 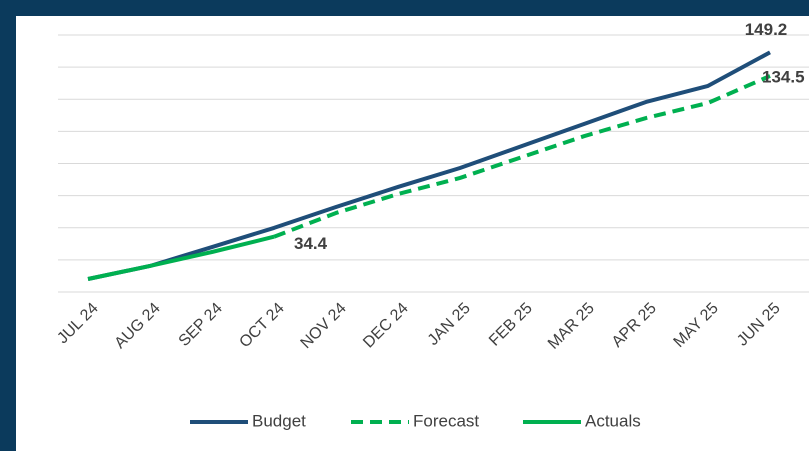 I want to click on series-line, so click(x=181, y=257).